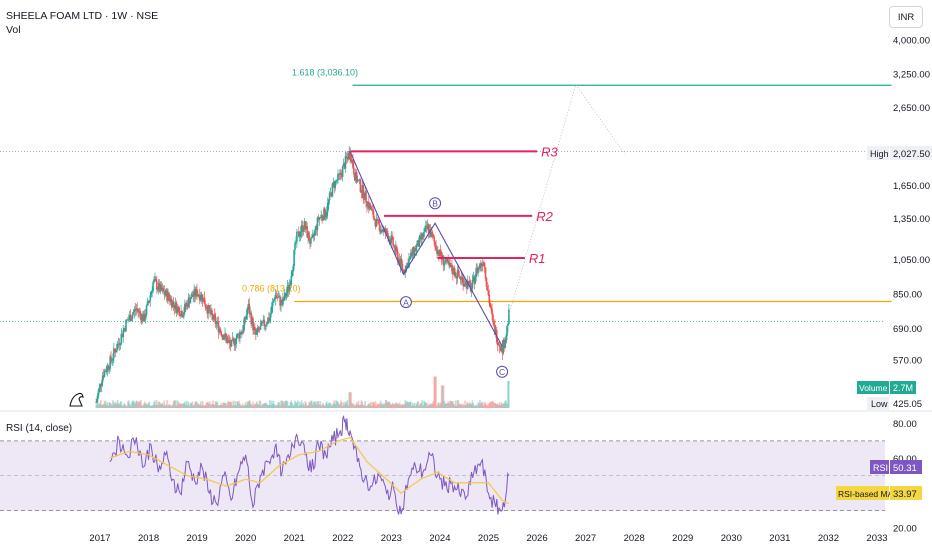 Image resolution: width=932 pixels, height=550 pixels. What do you see at coordinates (906, 17) in the screenshot?
I see `currency-selector: INR` at bounding box center [906, 17].